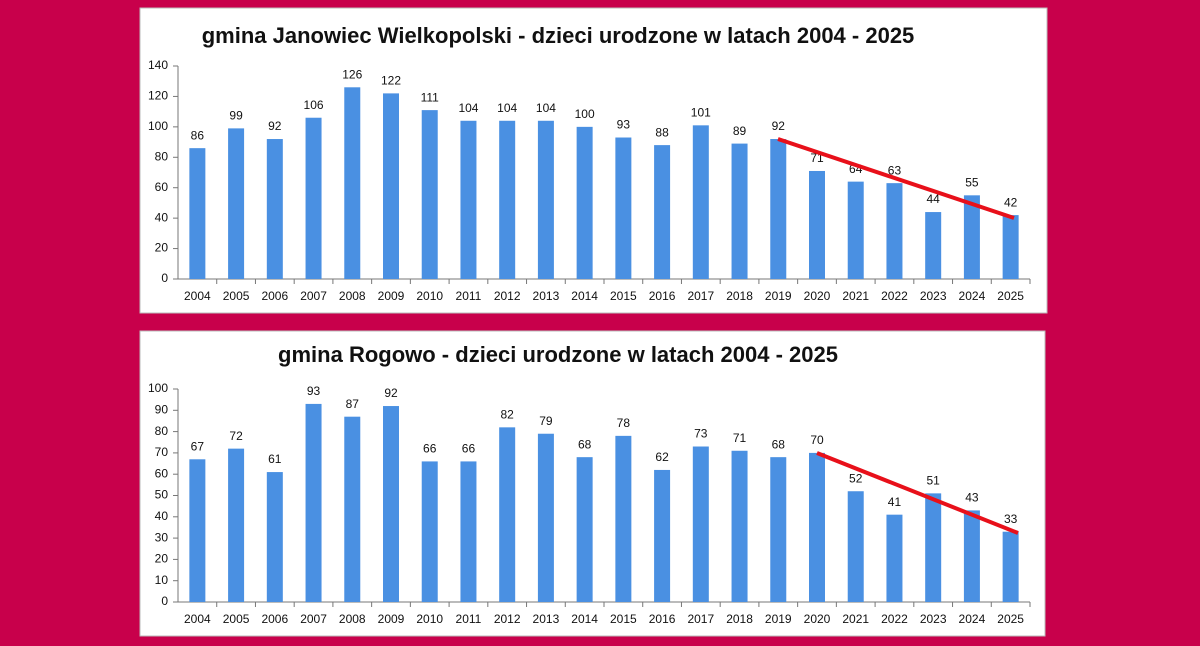  Describe the element at coordinates (162, 452) in the screenshot. I see `y-tick-label: 70` at that location.